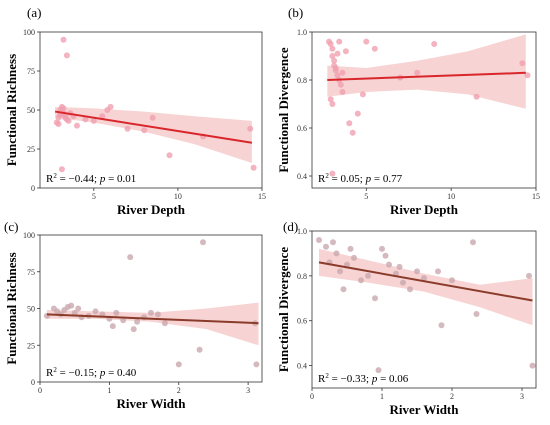  I want to click on stats-annotation: R2 = −0.44; p = 0.01, so click(91, 178).